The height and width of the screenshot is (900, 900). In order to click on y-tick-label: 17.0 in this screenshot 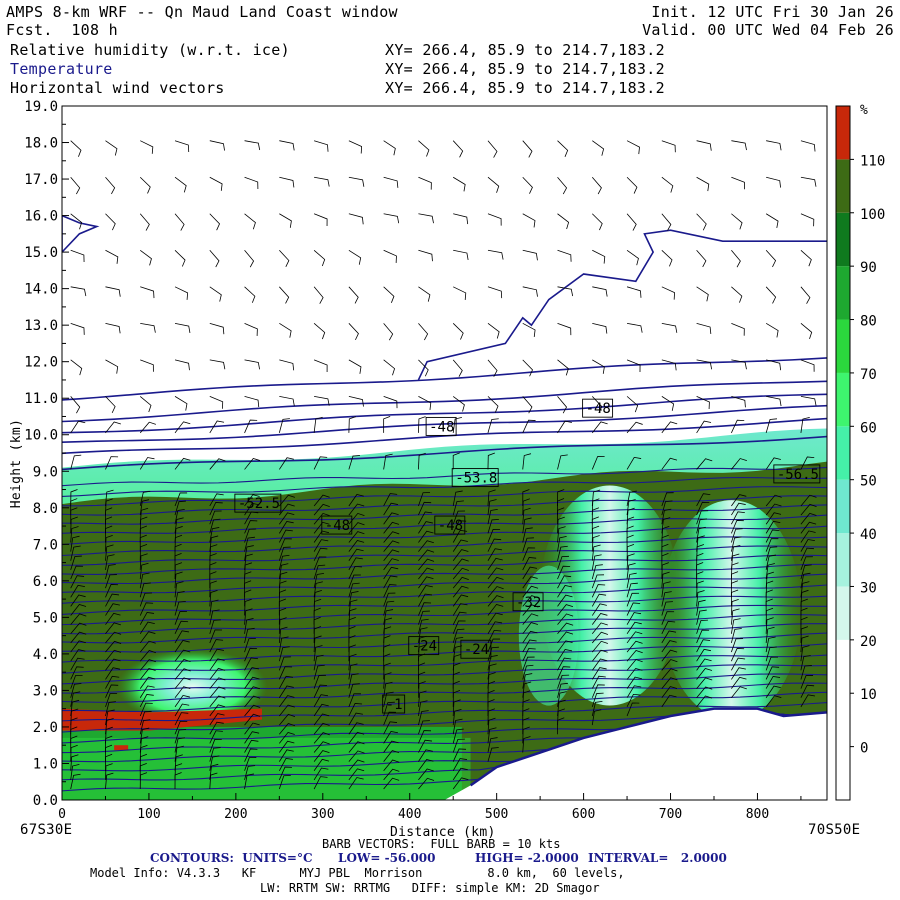, I will do `click(41, 180)`.